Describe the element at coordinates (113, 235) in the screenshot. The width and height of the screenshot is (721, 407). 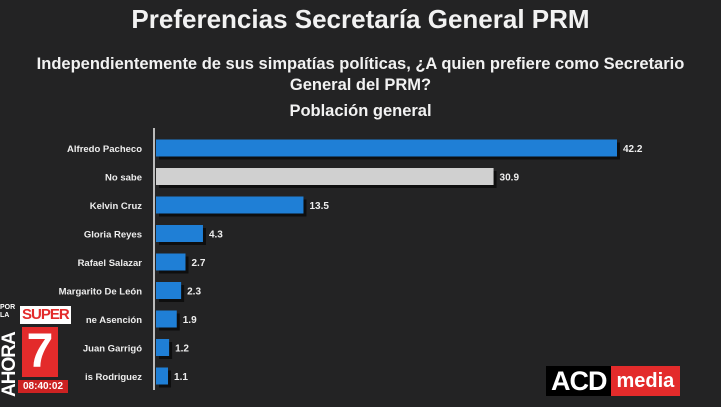
I see `category-label: Gloria Reyes` at that location.